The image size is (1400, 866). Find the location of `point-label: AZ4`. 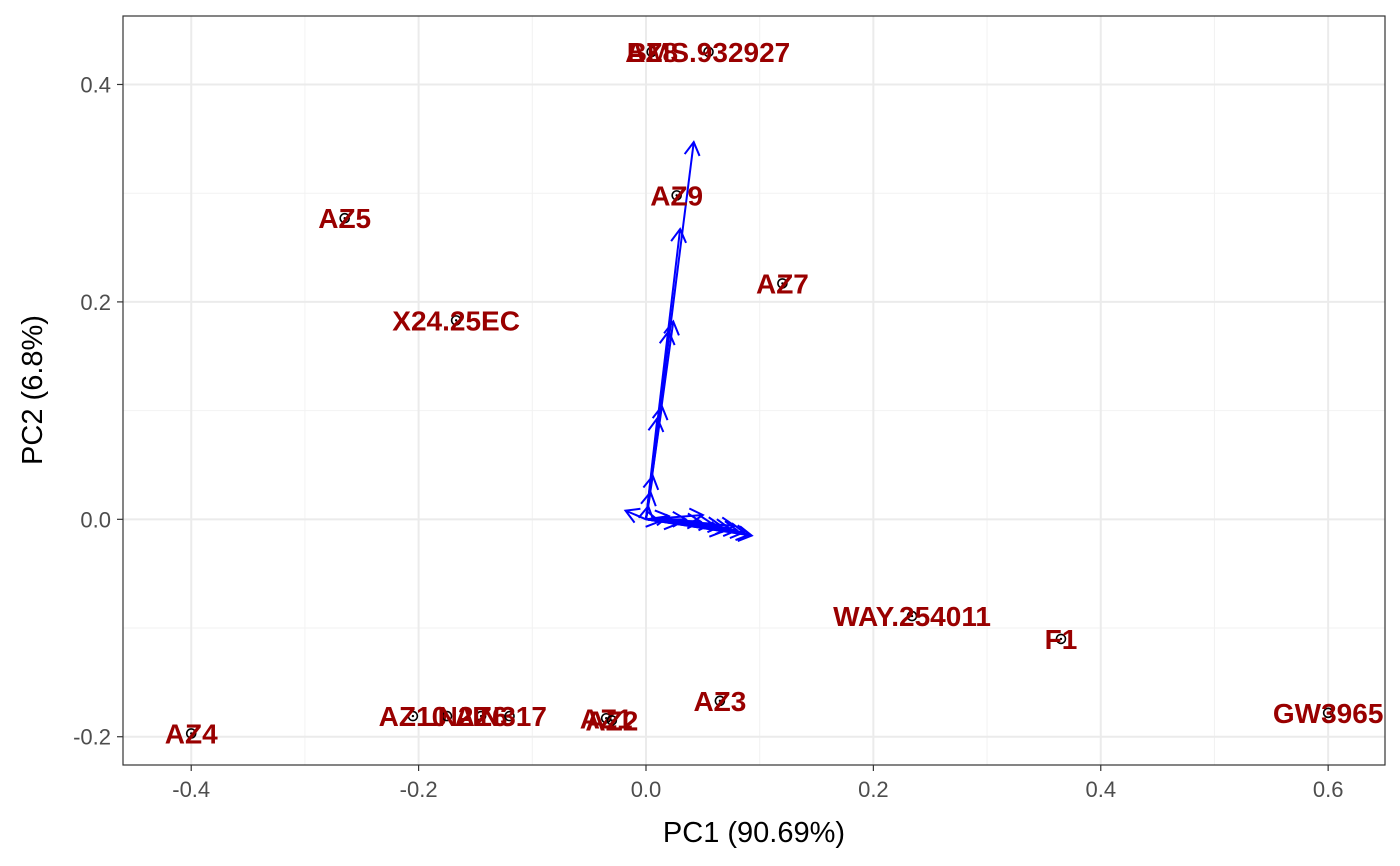

point-label: AZ4 is located at coordinates (191, 733).